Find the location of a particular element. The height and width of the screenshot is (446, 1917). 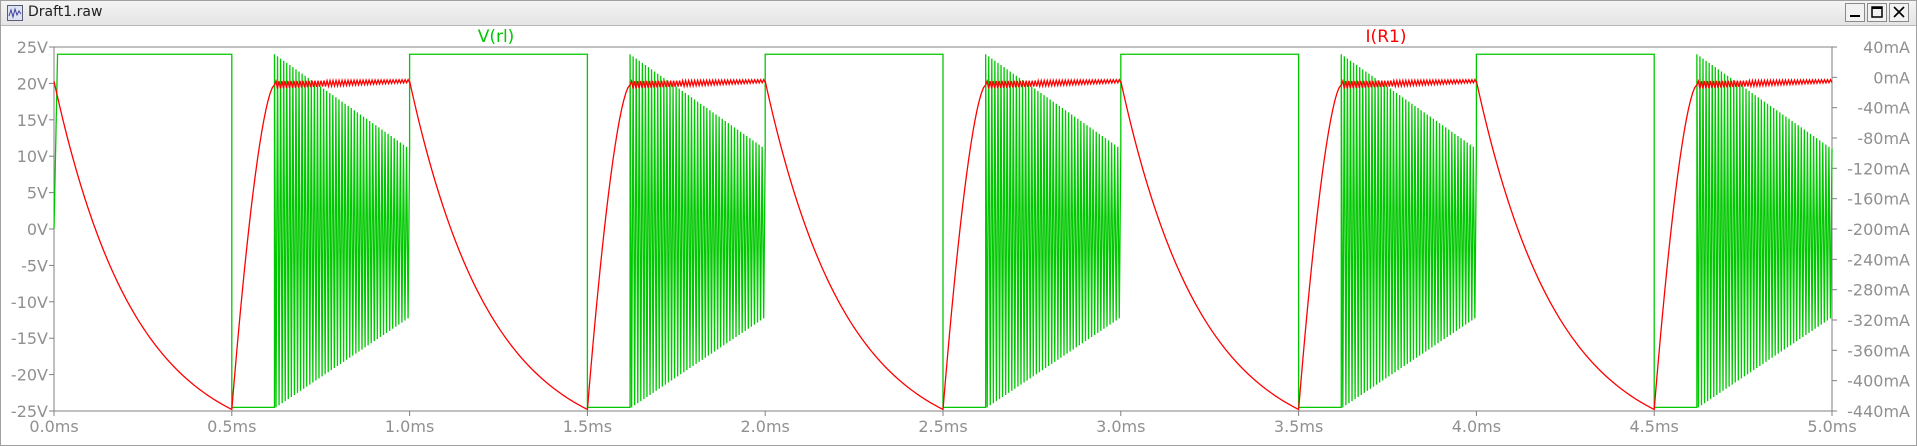

maximize-icon is located at coordinates (1877, 12).